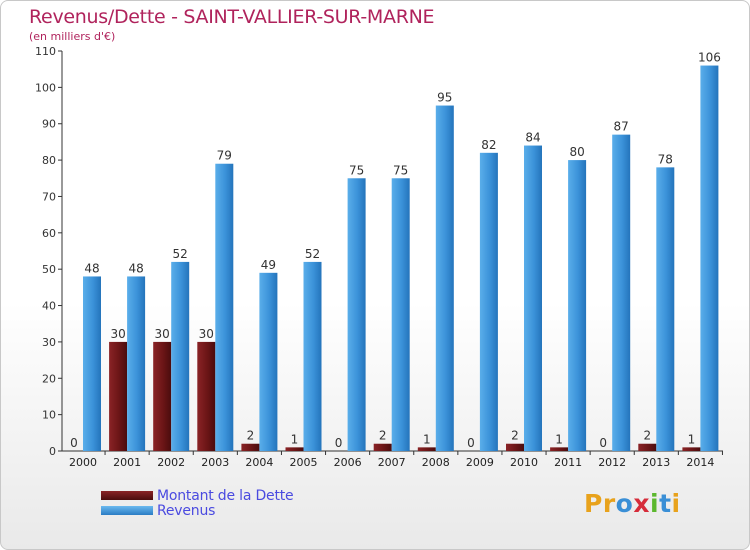  What do you see at coordinates (665, 503) in the screenshot?
I see `logo-letter: t` at bounding box center [665, 503].